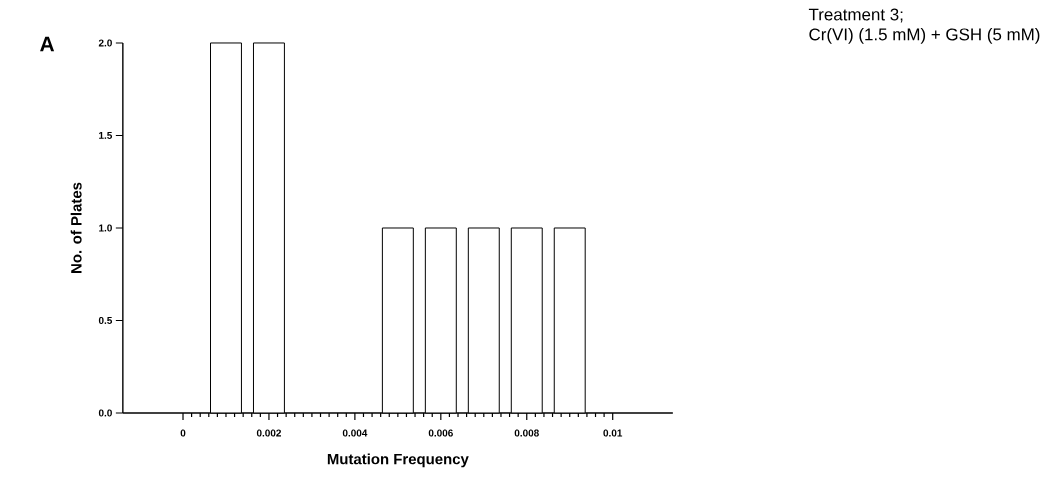  Describe the element at coordinates (105, 228) in the screenshot. I see `y-tick-label: 1.0` at that location.